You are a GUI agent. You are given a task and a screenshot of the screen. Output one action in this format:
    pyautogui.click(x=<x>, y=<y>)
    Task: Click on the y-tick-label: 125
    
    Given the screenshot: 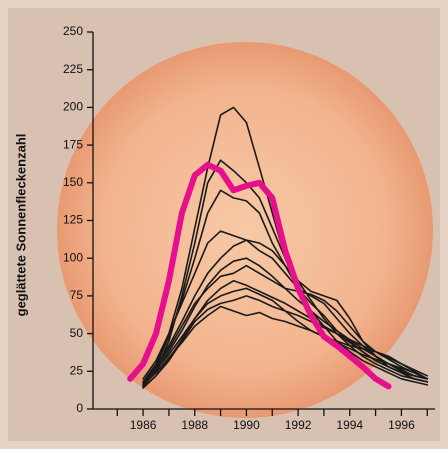 What is the action you would take?
    pyautogui.click(x=73, y=220)
    